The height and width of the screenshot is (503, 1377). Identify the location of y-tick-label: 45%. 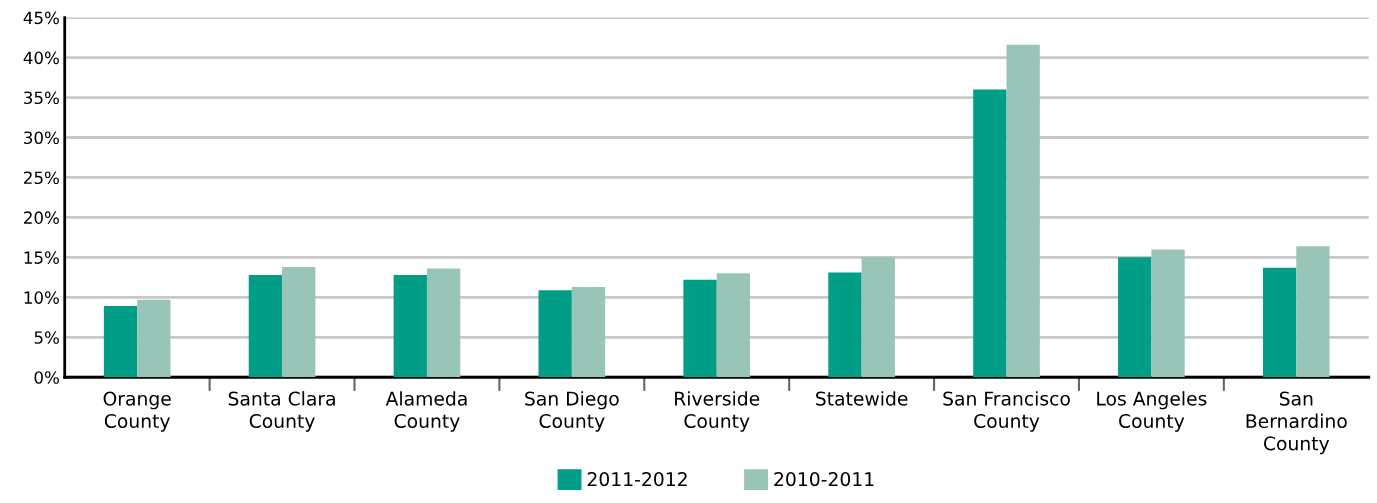
(41, 18).